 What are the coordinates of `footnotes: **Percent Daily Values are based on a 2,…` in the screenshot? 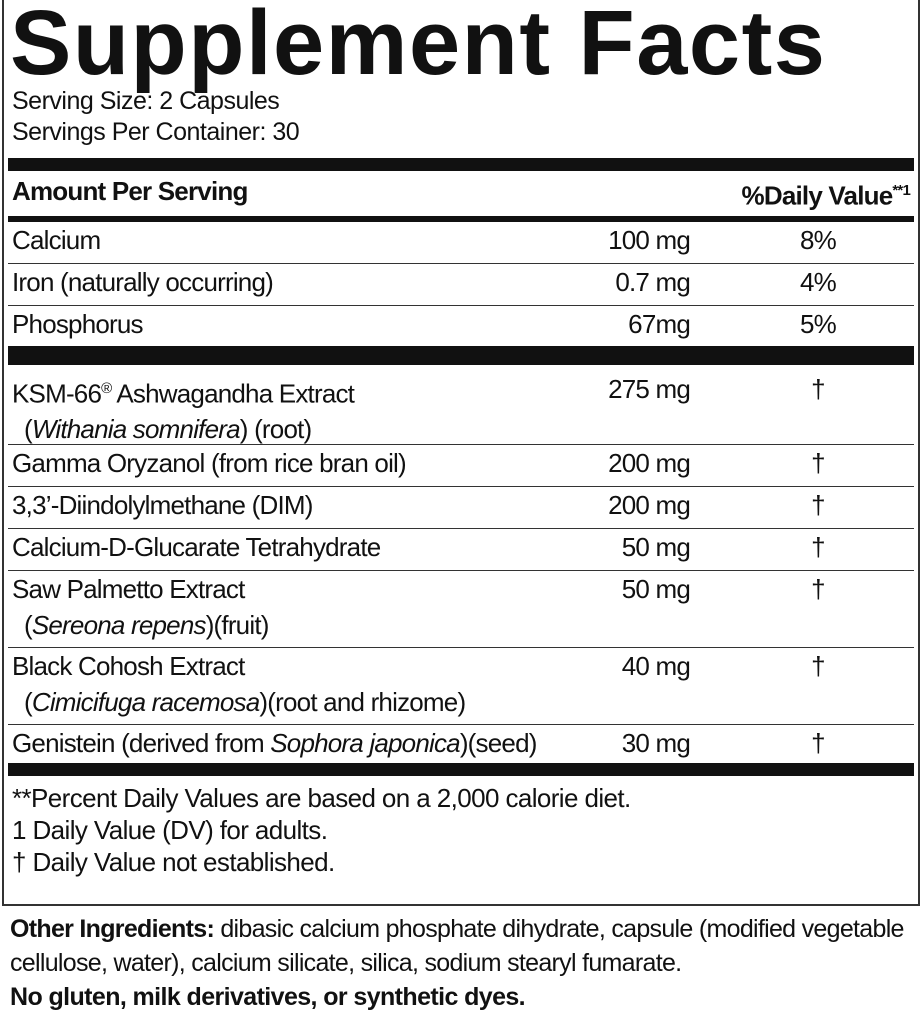 It's located at (461, 827).